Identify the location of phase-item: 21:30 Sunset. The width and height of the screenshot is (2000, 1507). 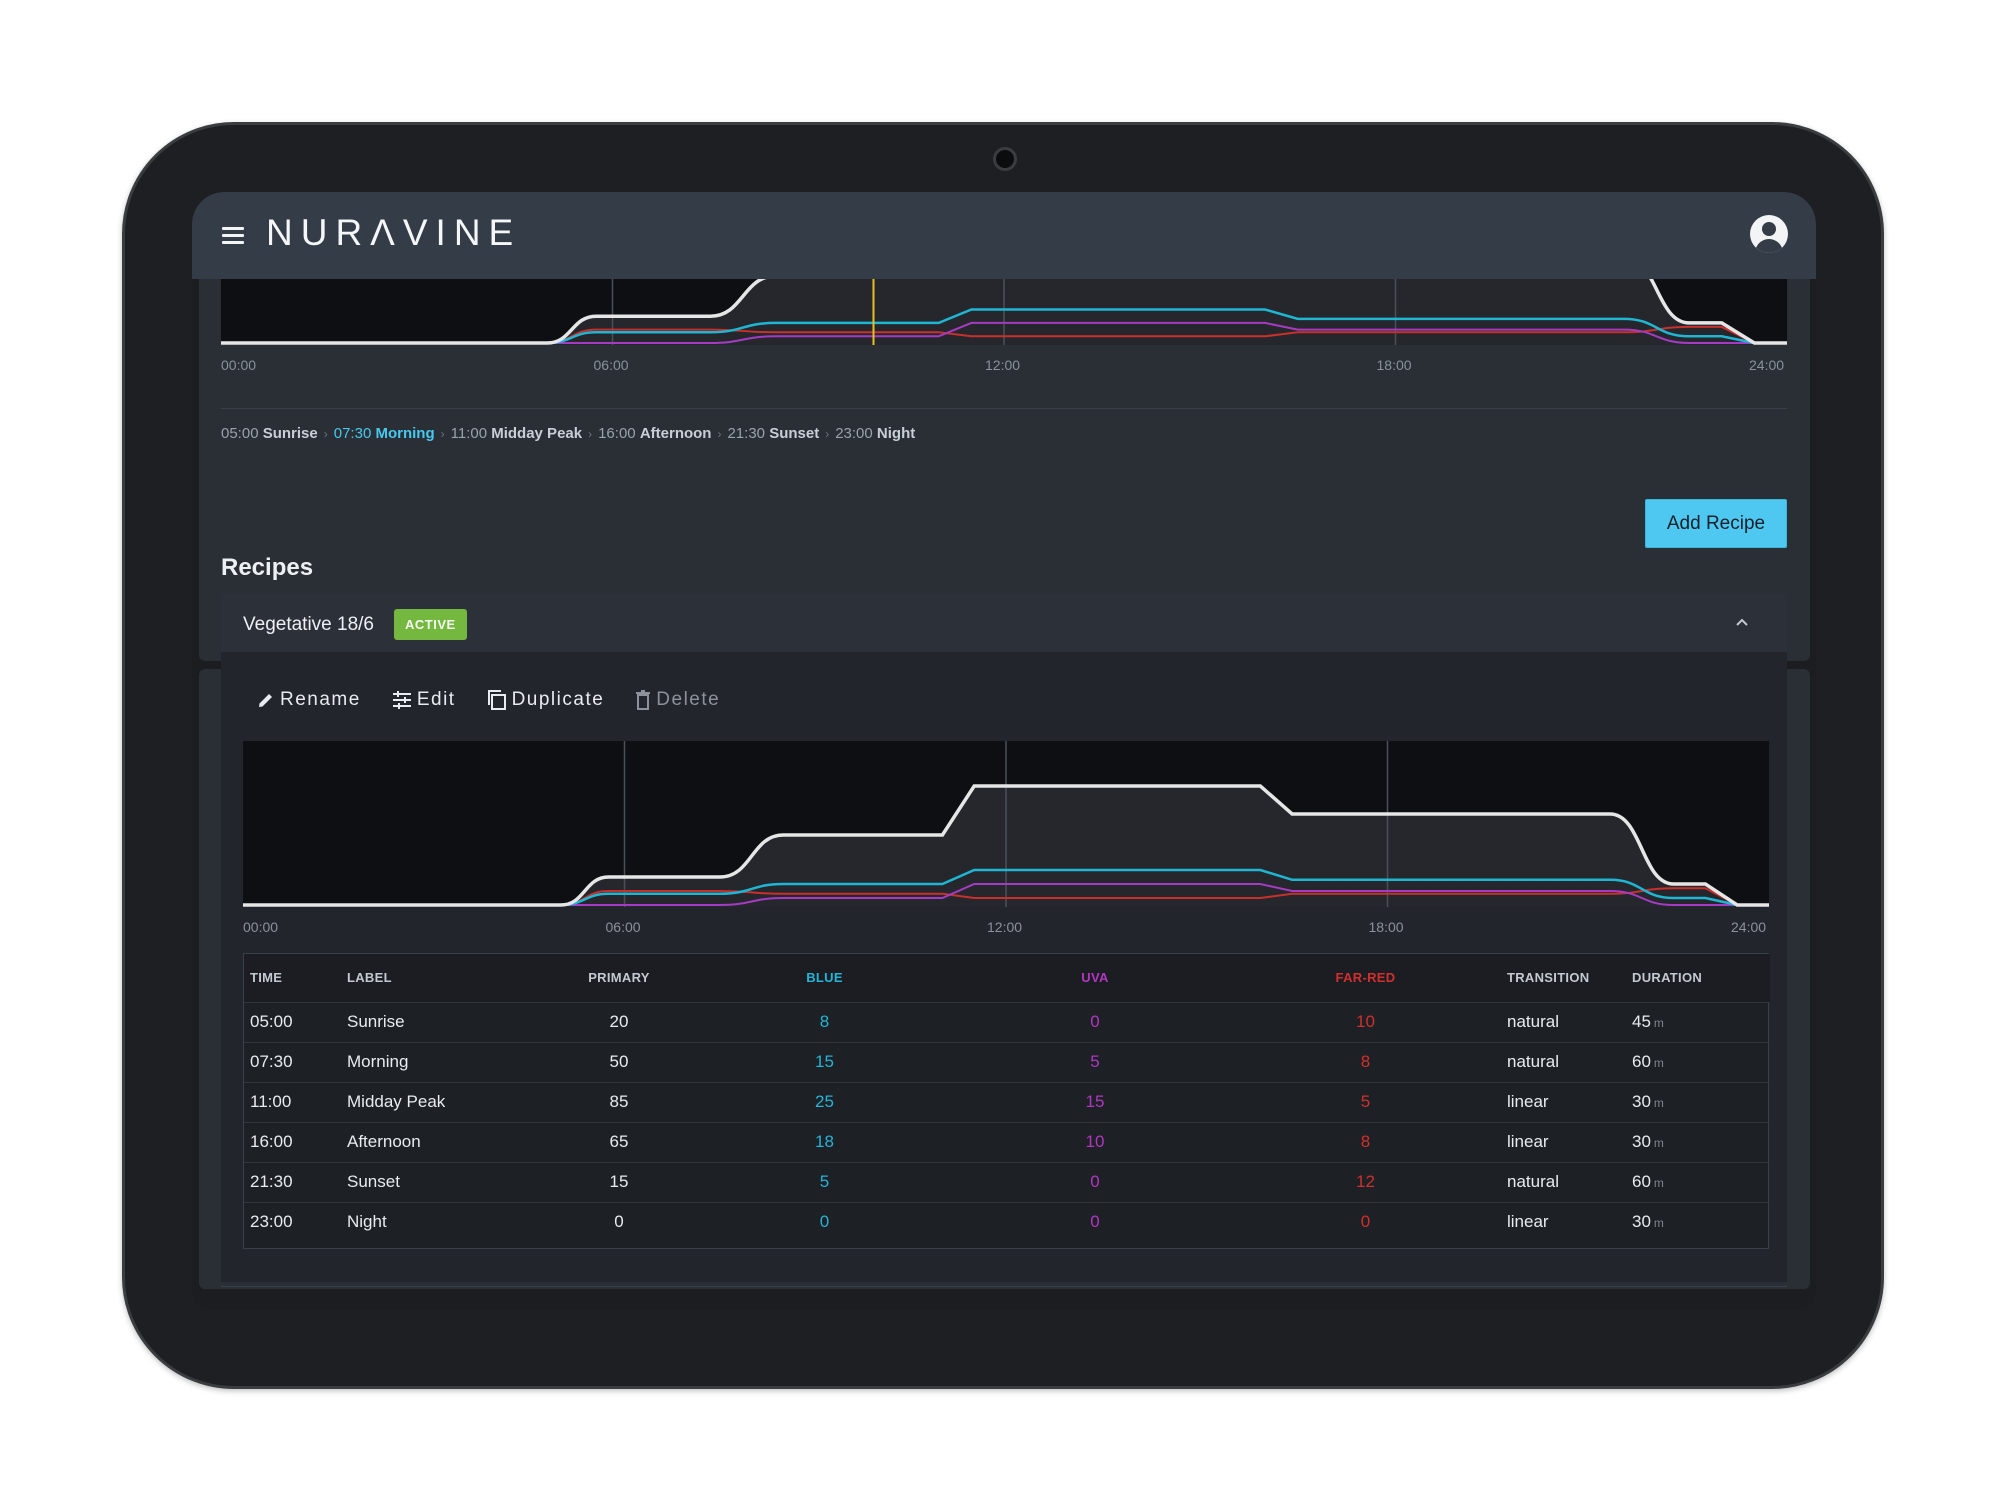
(773, 433).